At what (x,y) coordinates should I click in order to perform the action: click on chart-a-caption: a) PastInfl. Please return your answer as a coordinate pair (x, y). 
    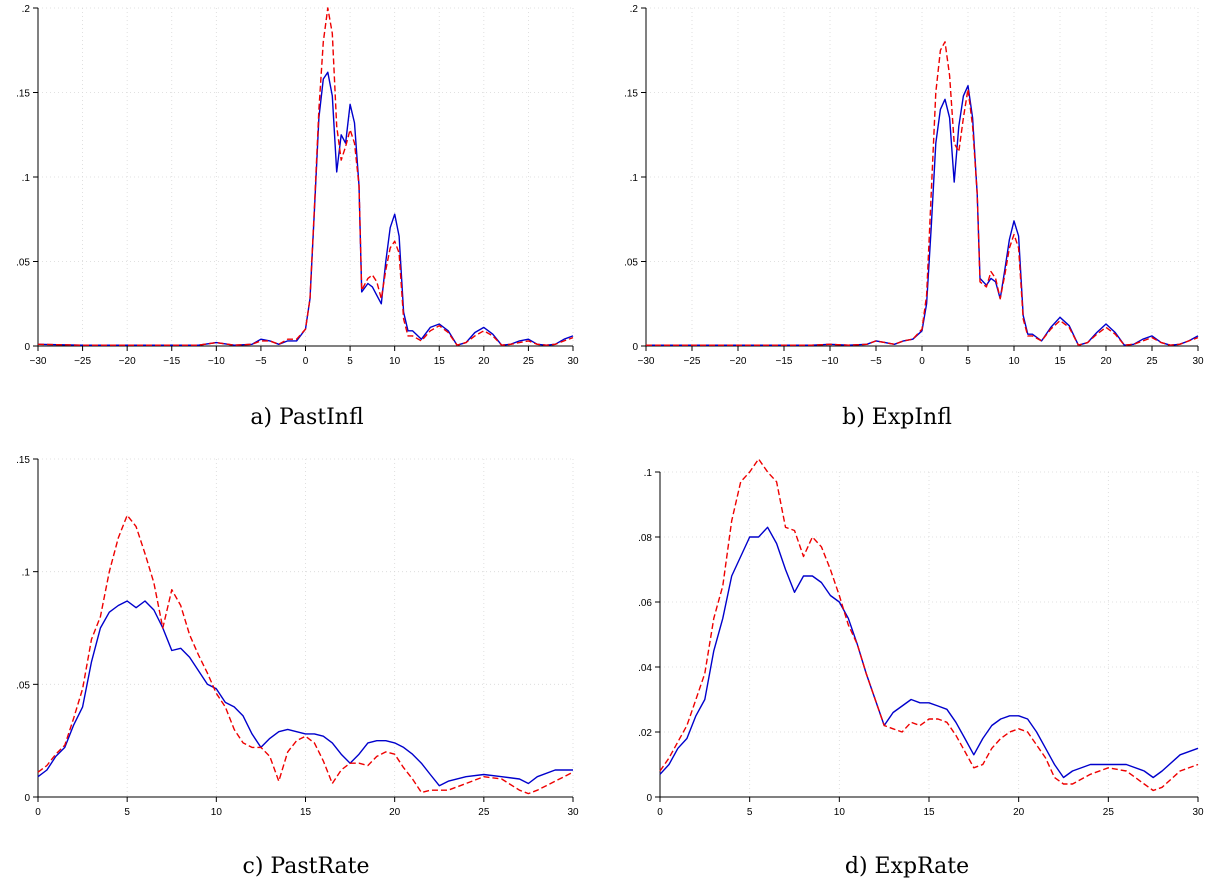
    Looking at the image, I should click on (307, 417).